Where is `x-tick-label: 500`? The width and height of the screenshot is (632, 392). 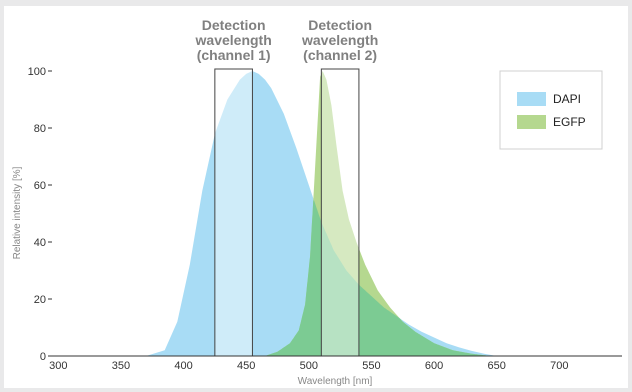 x-tick-label: 500 is located at coordinates (309, 366).